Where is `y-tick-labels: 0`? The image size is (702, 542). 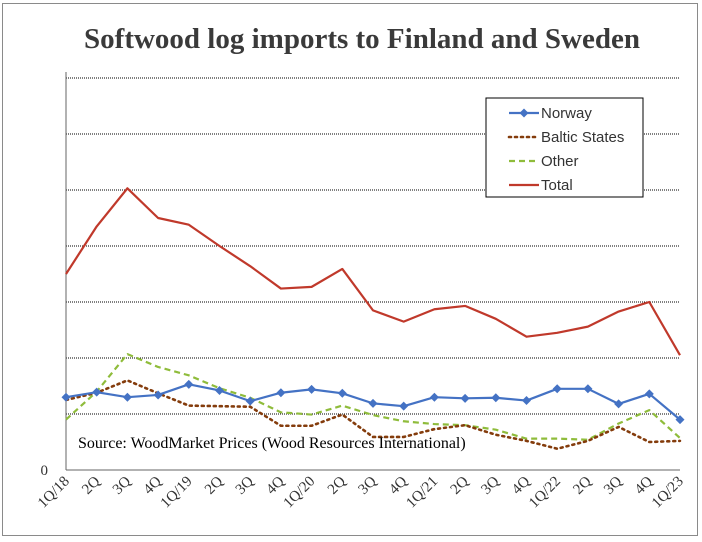
y-tick-labels: 0 is located at coordinates (45, 471).